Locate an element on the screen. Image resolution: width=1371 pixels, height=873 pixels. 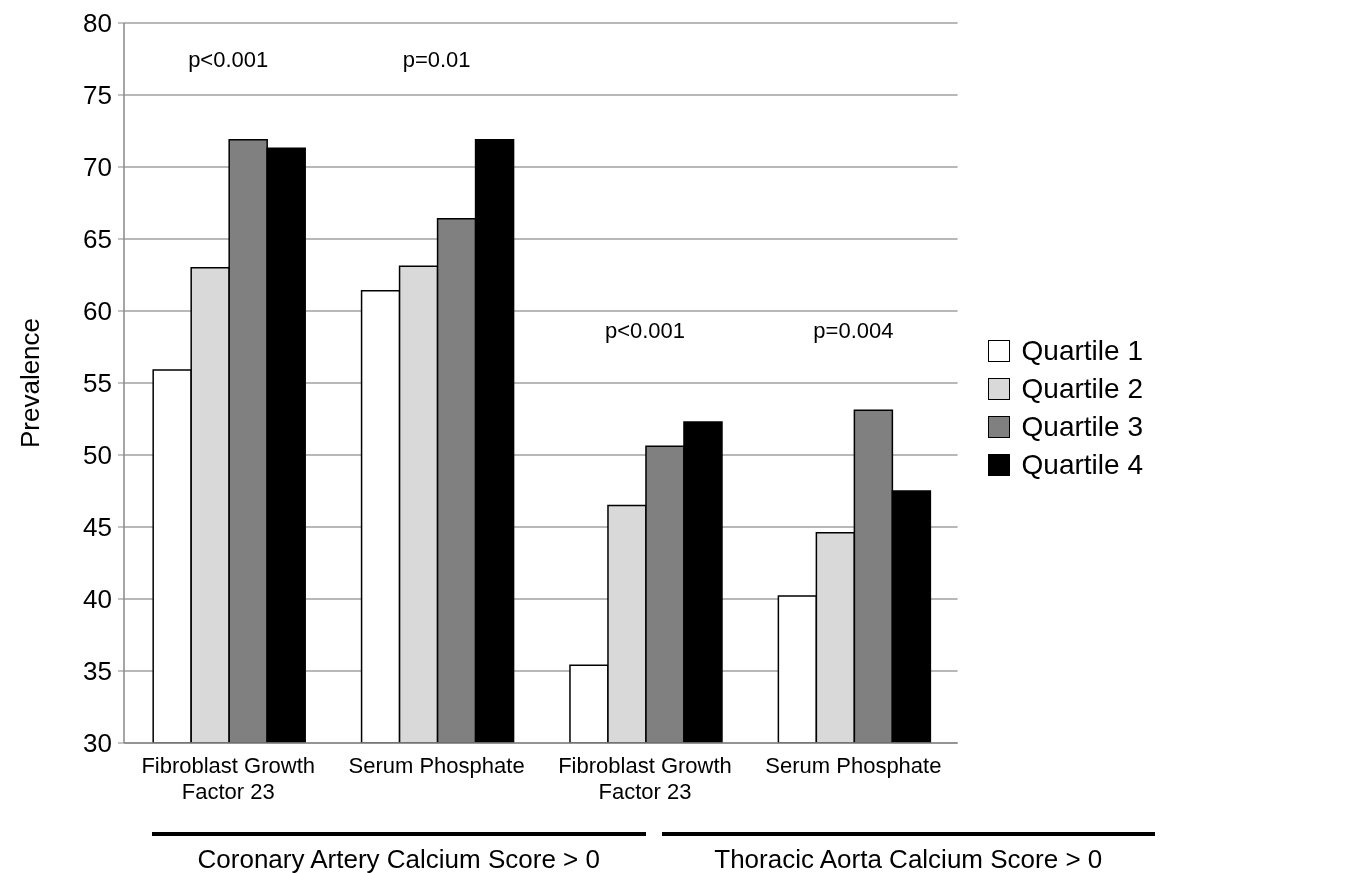
y-tick-label: 60 is located at coordinates (97, 311).